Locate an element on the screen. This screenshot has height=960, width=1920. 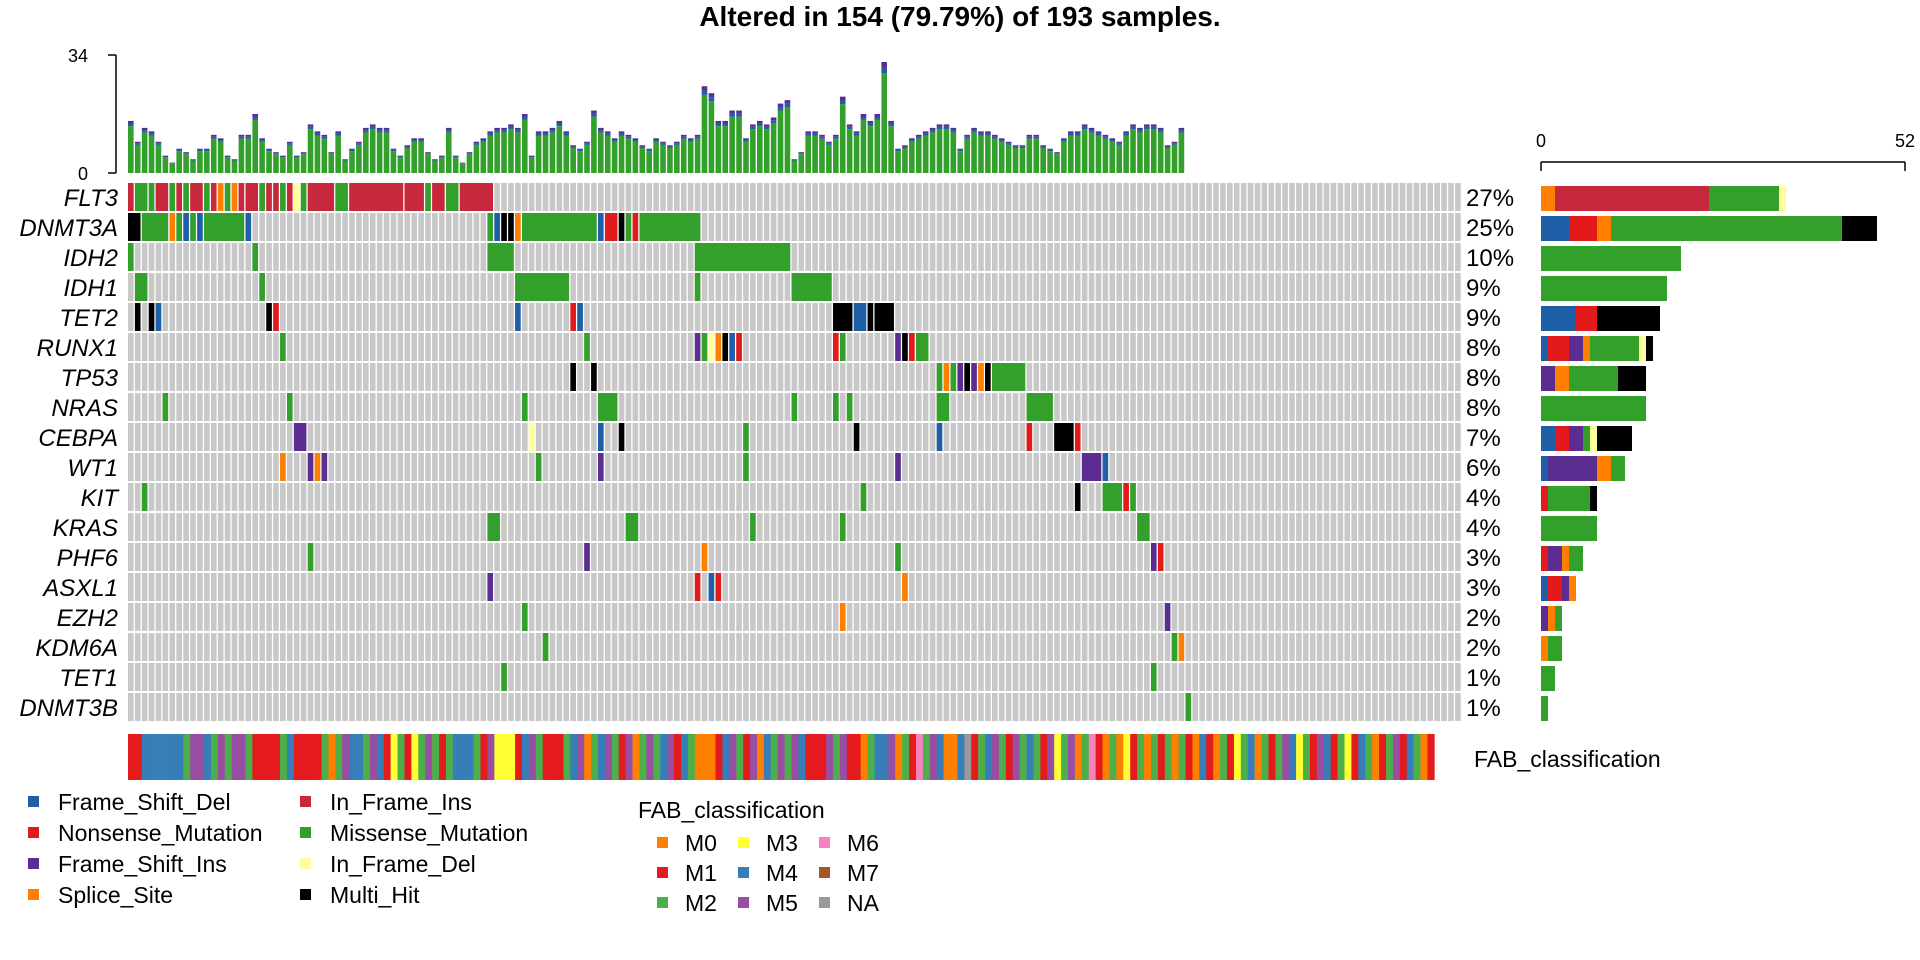
mutation-cell-asxl1 is located at coordinates (490, 587).